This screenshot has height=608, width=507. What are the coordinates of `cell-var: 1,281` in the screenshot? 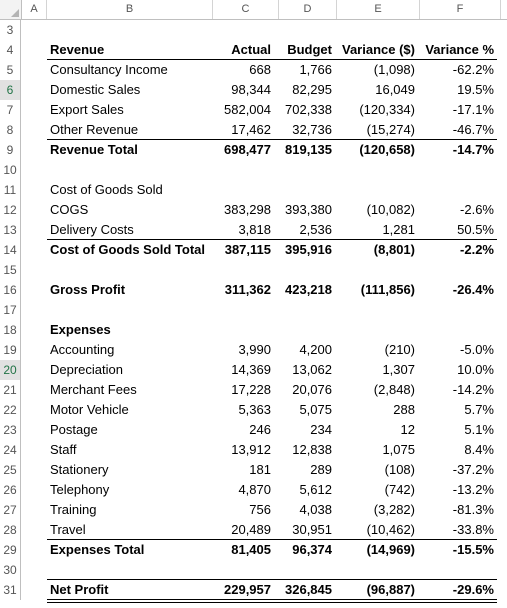 It's located at (398, 229).